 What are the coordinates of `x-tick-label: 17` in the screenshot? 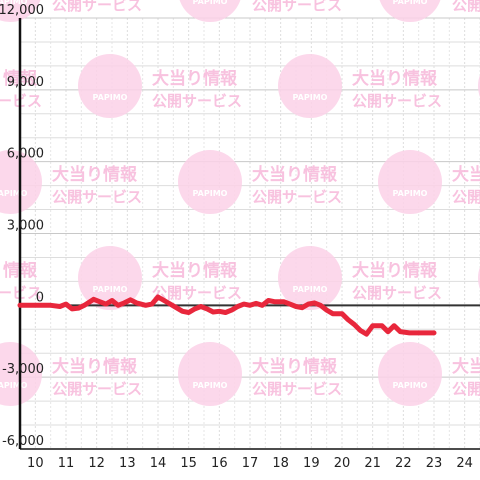 It's located at (250, 463).